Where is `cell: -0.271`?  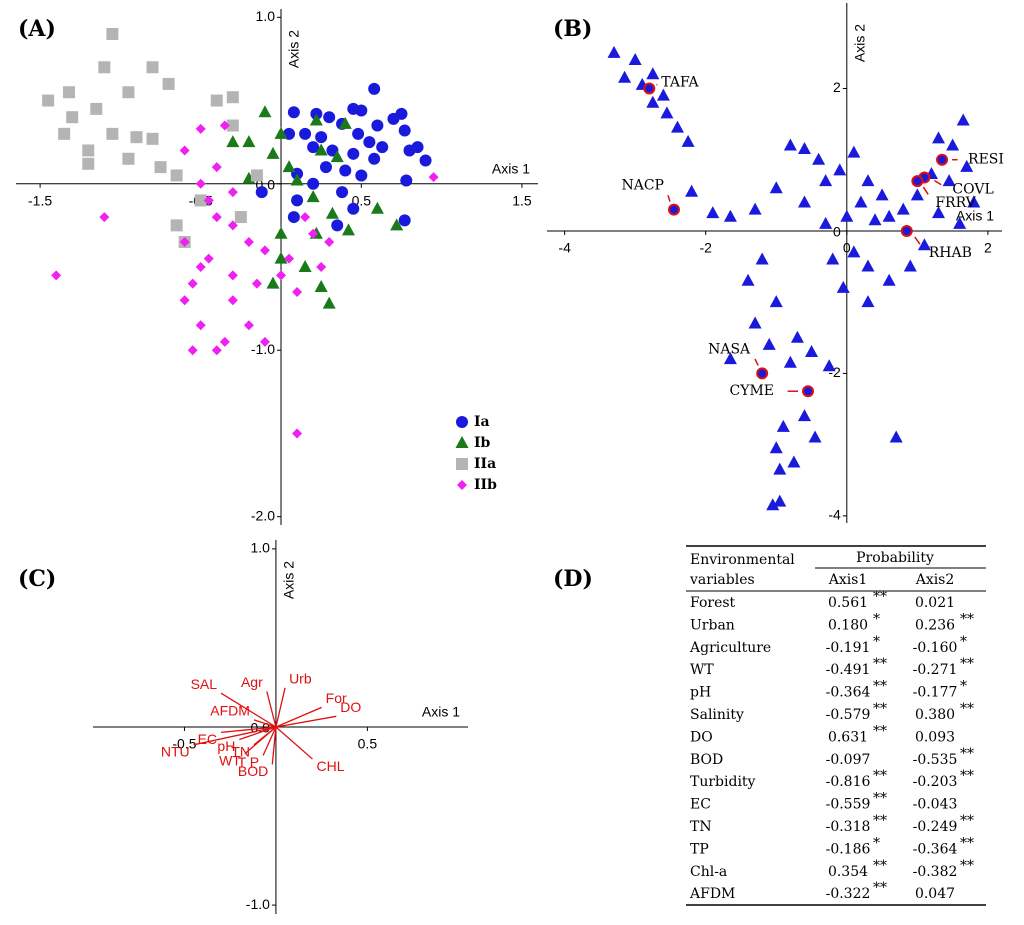 cell: -0.271 is located at coordinates (935, 670).